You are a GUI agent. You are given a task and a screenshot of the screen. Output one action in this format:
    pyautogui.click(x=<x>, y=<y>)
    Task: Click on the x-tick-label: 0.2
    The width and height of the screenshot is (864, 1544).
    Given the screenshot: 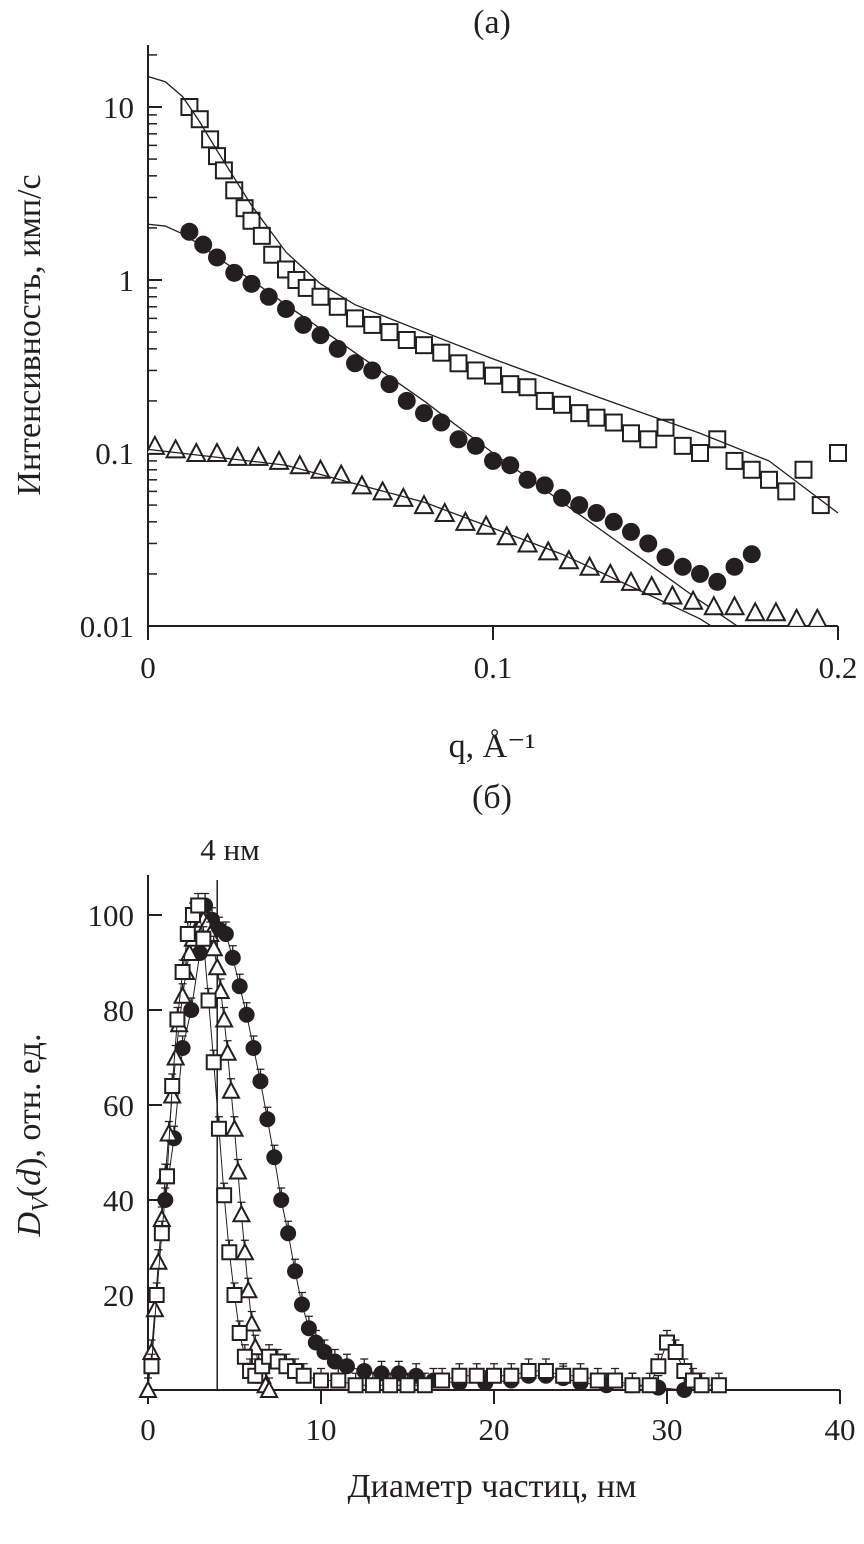 What is the action you would take?
    pyautogui.click(x=838, y=667)
    